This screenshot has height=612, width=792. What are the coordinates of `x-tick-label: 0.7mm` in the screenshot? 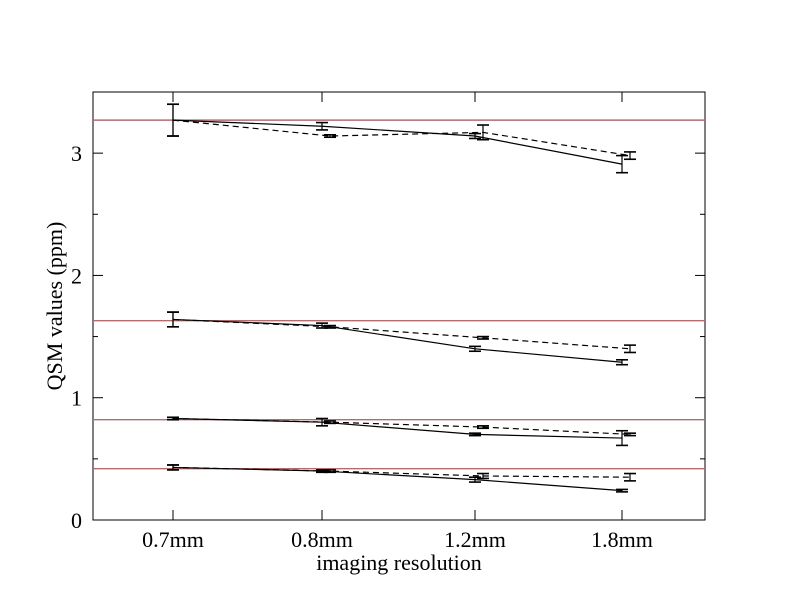 It's located at (173, 539).